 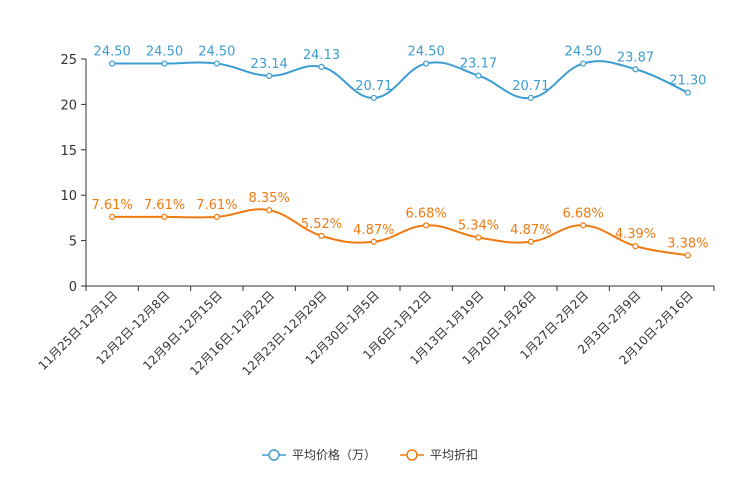 I want to click on data-label: 8.35%, so click(x=269, y=198).